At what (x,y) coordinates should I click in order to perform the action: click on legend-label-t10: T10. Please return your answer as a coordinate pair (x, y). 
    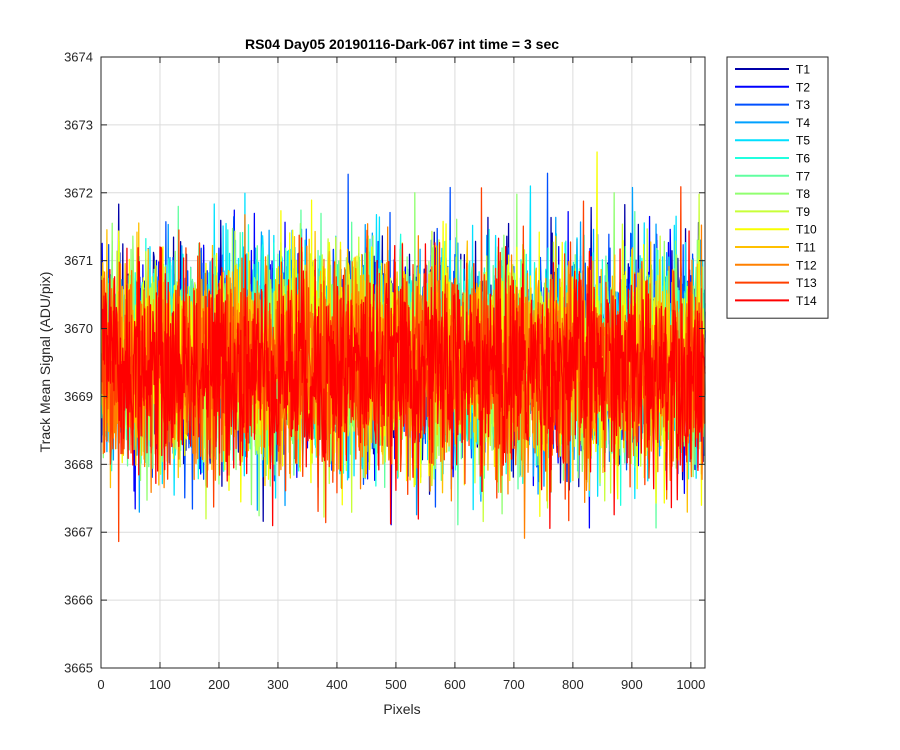
    Looking at the image, I should click on (806, 230).